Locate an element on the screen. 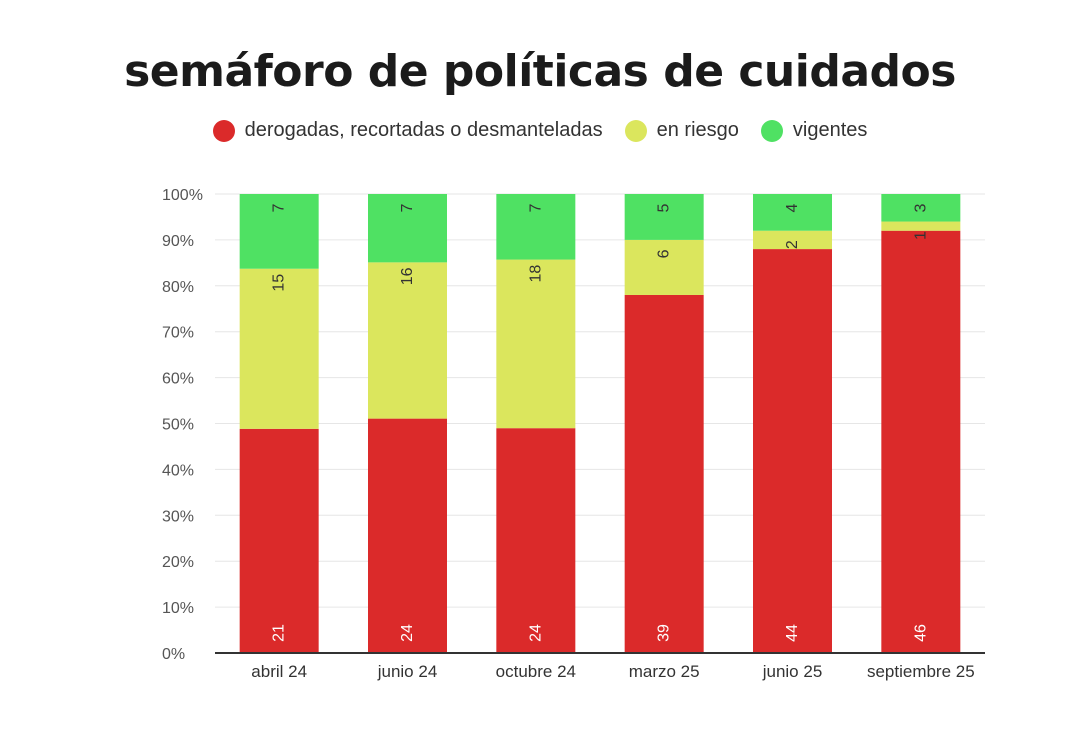 This screenshot has height=743, width=1080. legend-label: vigentes is located at coordinates (830, 130).